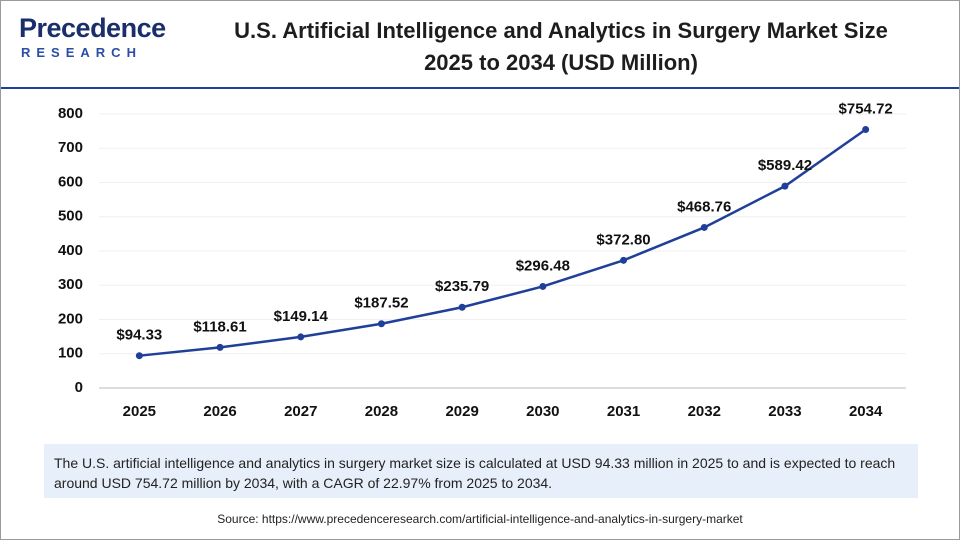 Image resolution: width=960 pixels, height=540 pixels. I want to click on data-label: $754.72, so click(866, 108).